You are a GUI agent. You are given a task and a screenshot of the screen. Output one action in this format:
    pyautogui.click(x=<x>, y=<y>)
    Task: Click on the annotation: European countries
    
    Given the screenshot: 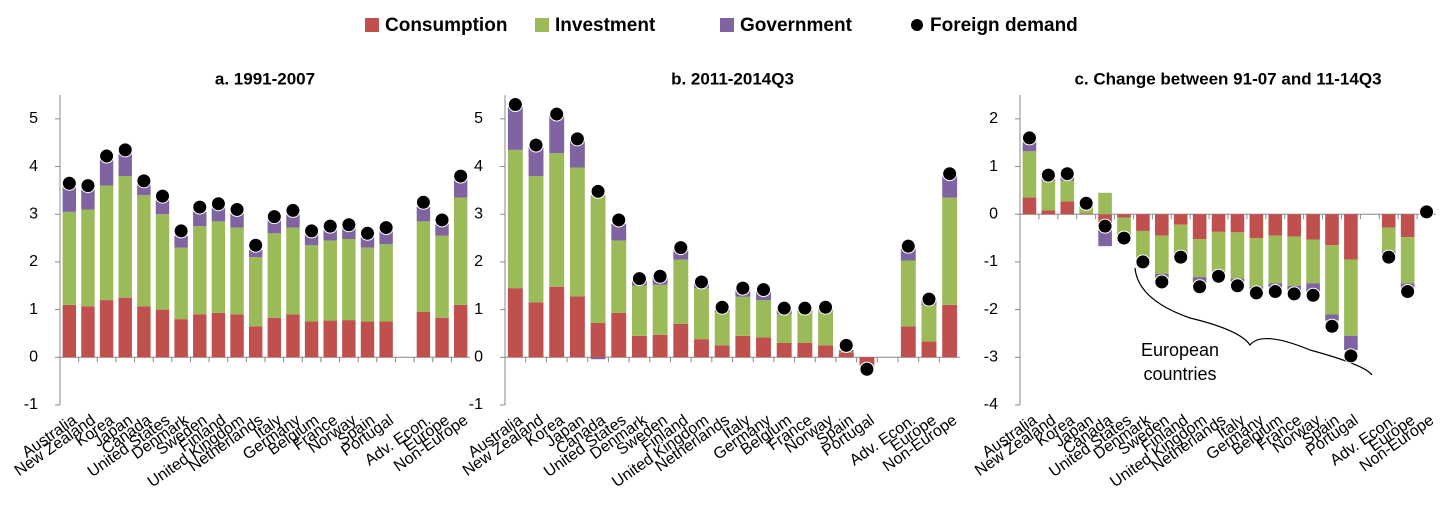 What is the action you would take?
    pyautogui.click(x=1180, y=362)
    